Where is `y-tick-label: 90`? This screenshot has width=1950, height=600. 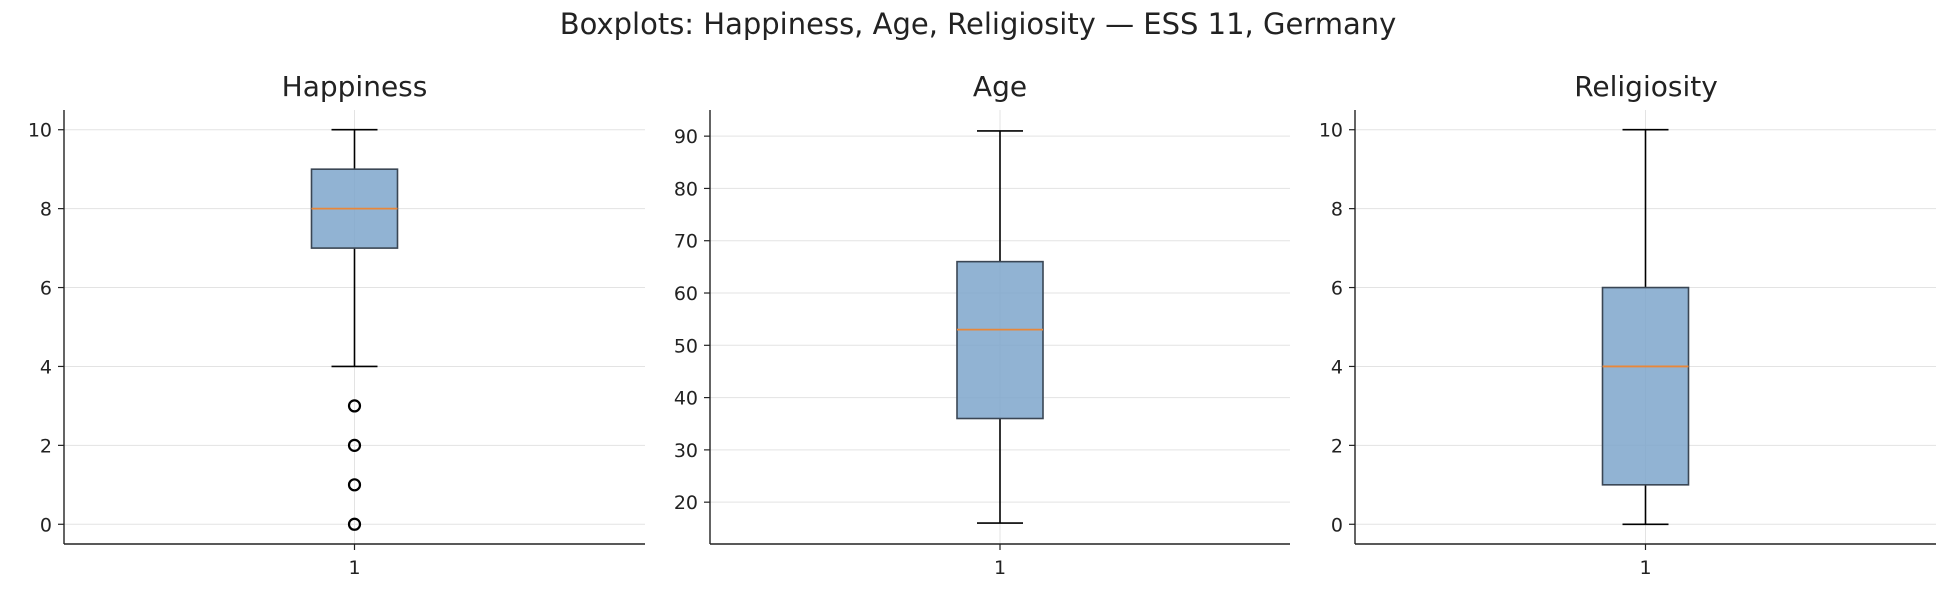 y-tick-label: 90 is located at coordinates (686, 137).